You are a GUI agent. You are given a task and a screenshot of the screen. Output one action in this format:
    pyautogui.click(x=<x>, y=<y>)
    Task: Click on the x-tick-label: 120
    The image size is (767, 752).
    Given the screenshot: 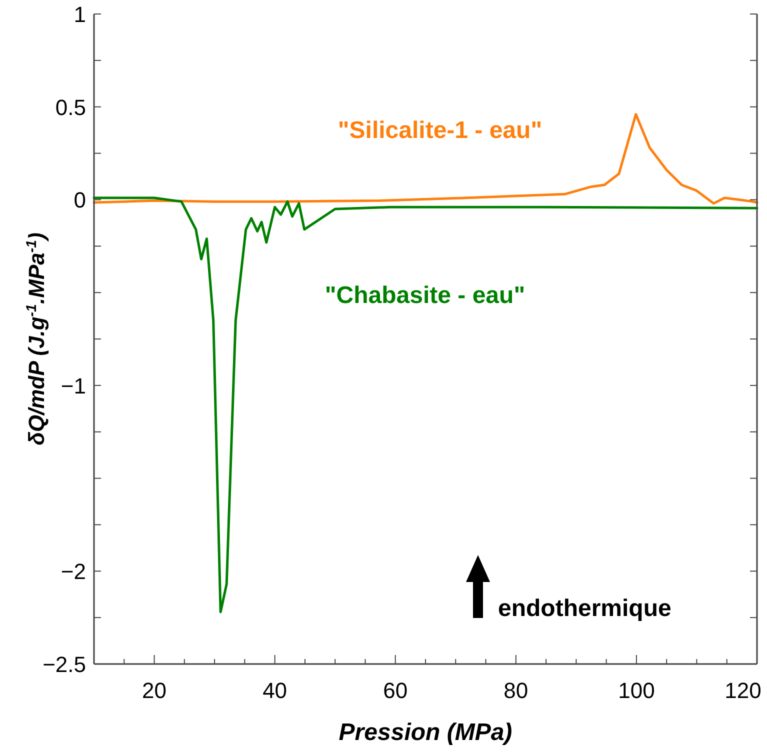 What is the action you would take?
    pyautogui.click(x=743, y=690)
    